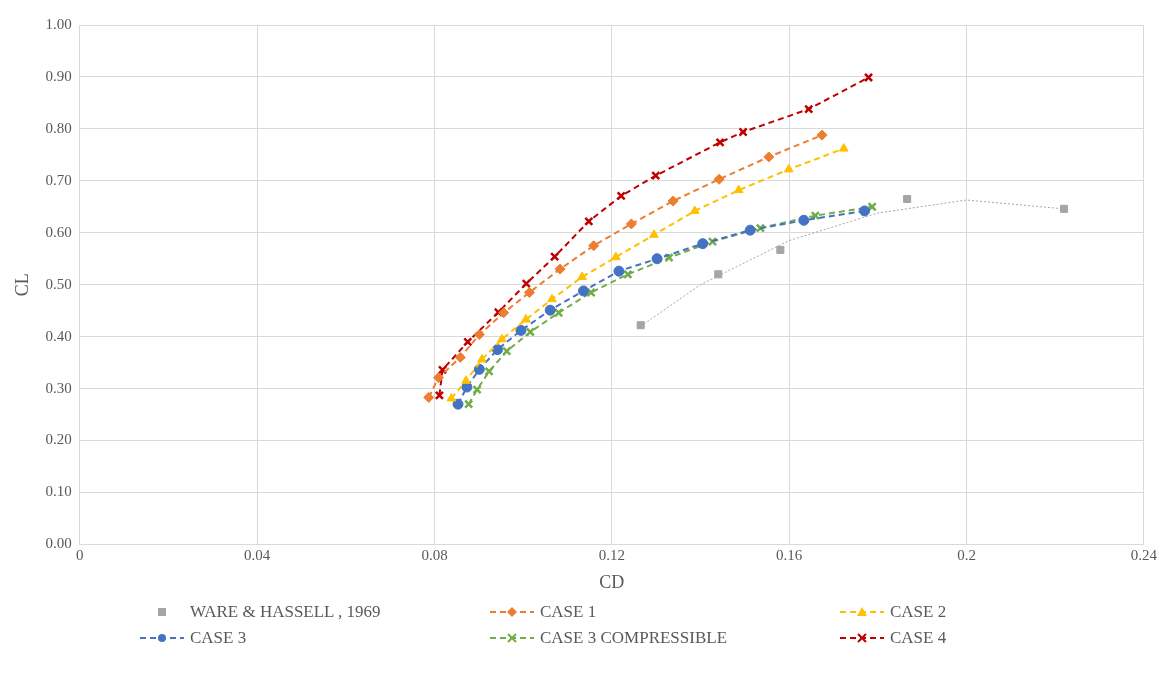 This screenshot has height=680, width=1168. What do you see at coordinates (58, 127) in the screenshot?
I see `y-tick-label: 0.80` at bounding box center [58, 127].